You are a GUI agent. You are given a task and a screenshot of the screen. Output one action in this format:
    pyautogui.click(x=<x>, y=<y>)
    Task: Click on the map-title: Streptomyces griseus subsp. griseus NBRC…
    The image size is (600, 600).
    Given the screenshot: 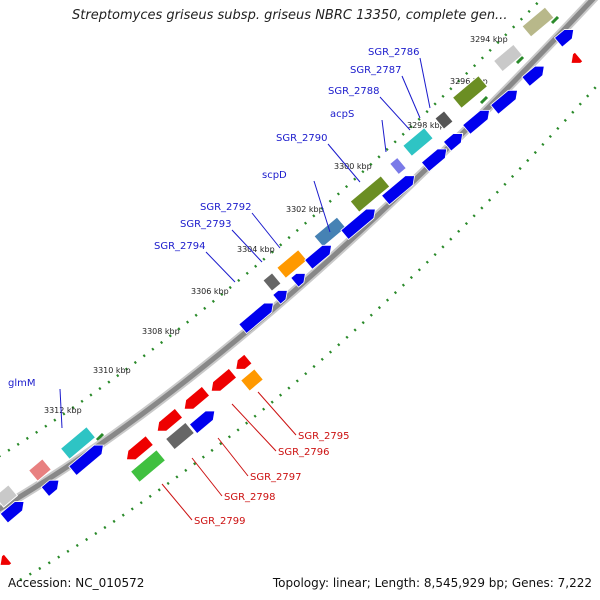 What is the action you would take?
    pyautogui.click(x=290, y=15)
    